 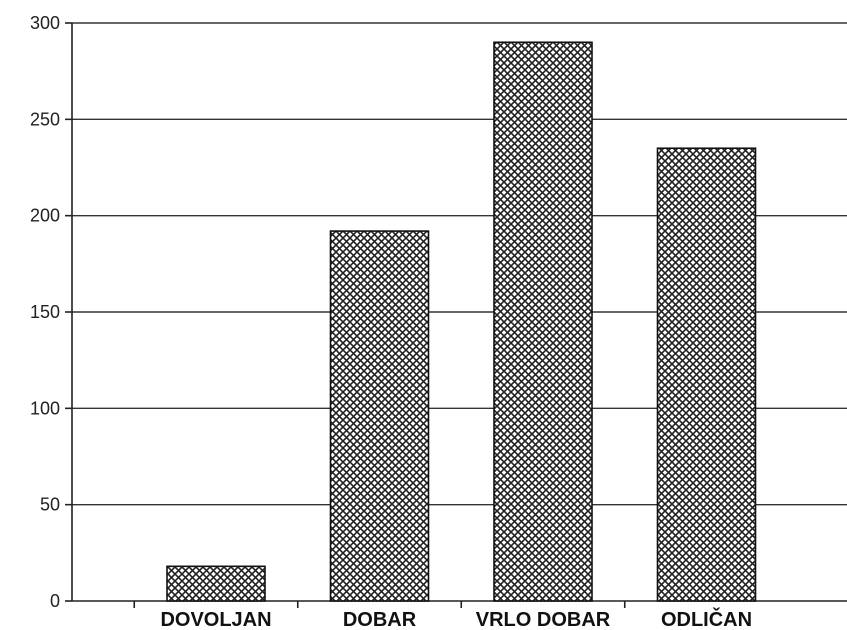 I want to click on y-tick-labels: 0 50 100 150 200 250 300, so click(x=45, y=312).